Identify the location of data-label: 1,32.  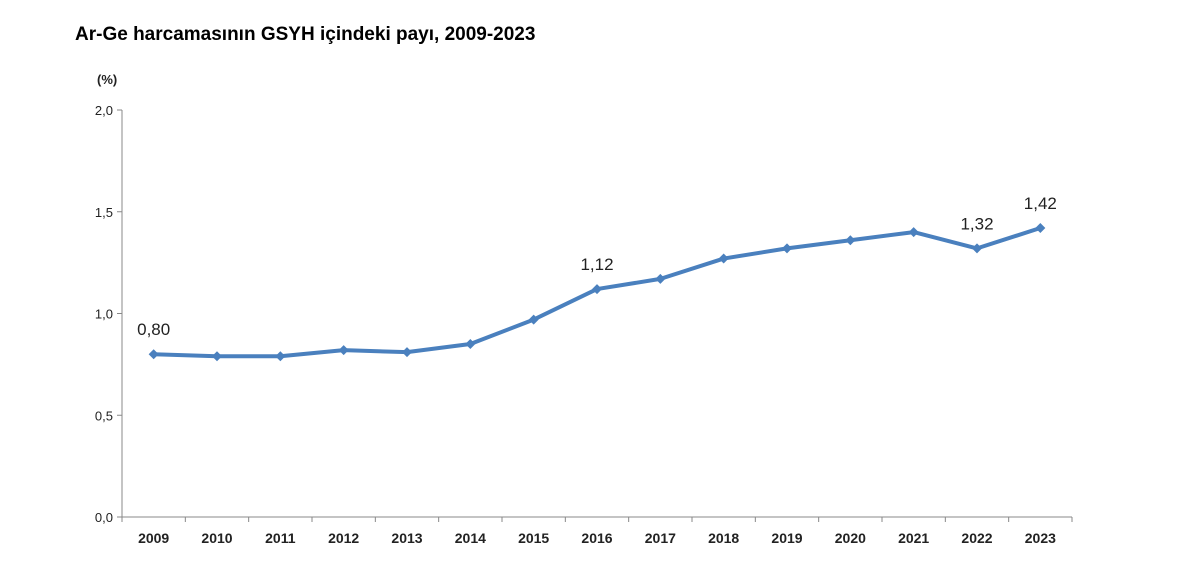
(976, 223).